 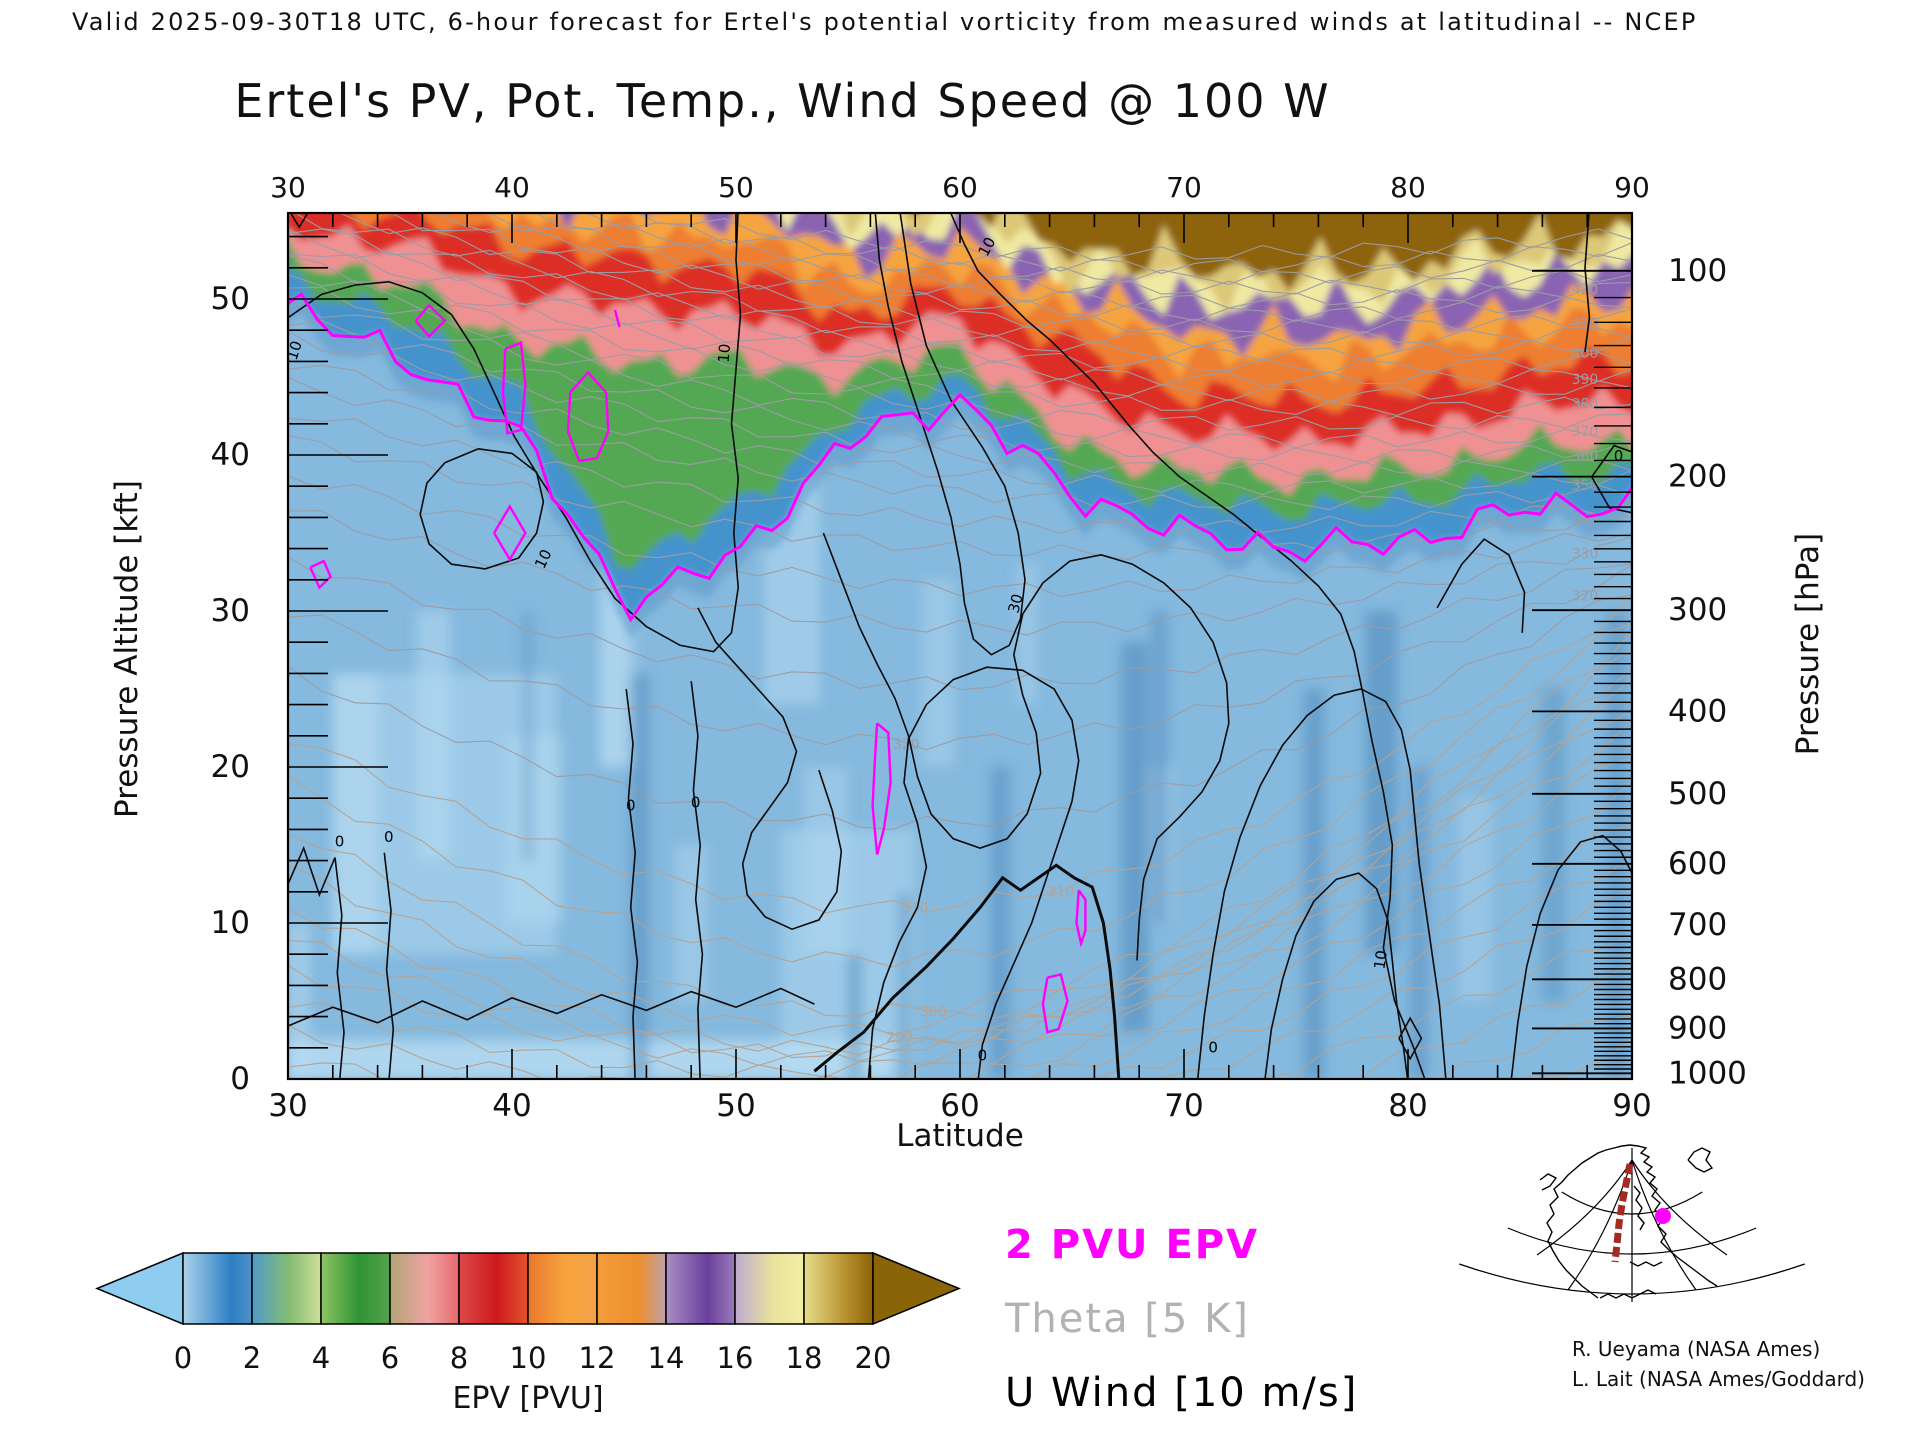 What do you see at coordinates (735, 1358) in the screenshot?
I see `svg-text: 16` at bounding box center [735, 1358].